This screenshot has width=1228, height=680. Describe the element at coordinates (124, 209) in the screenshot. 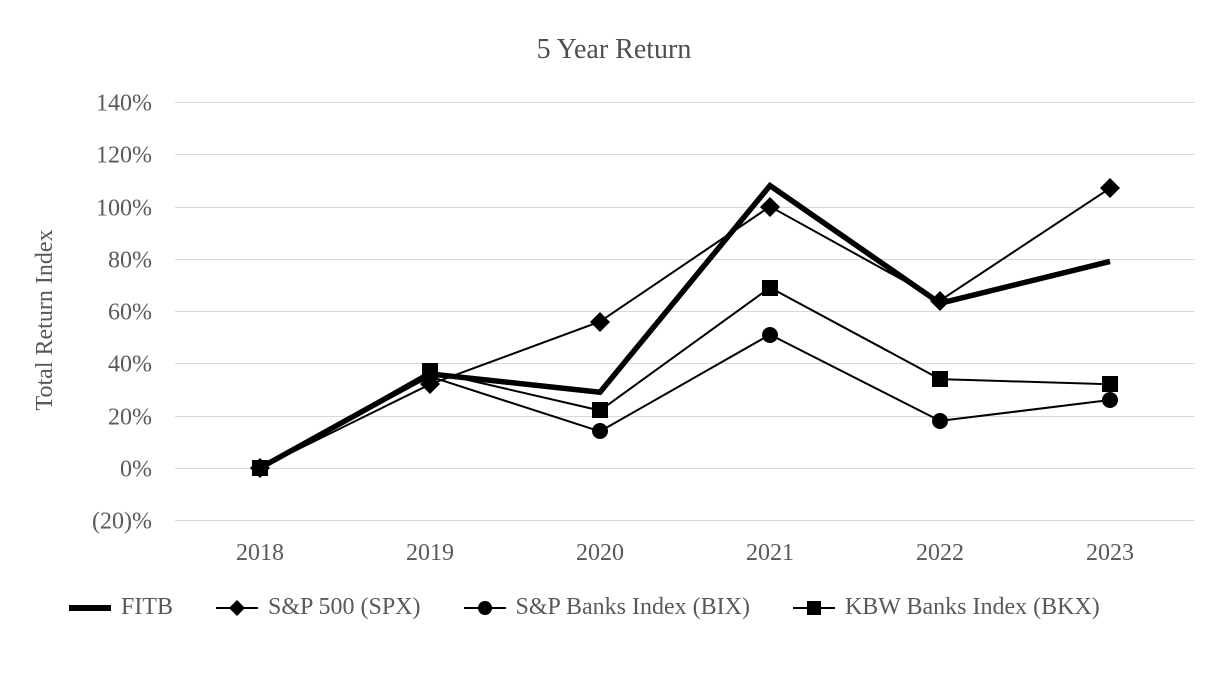

I see `y-tick-label: 100%` at that location.